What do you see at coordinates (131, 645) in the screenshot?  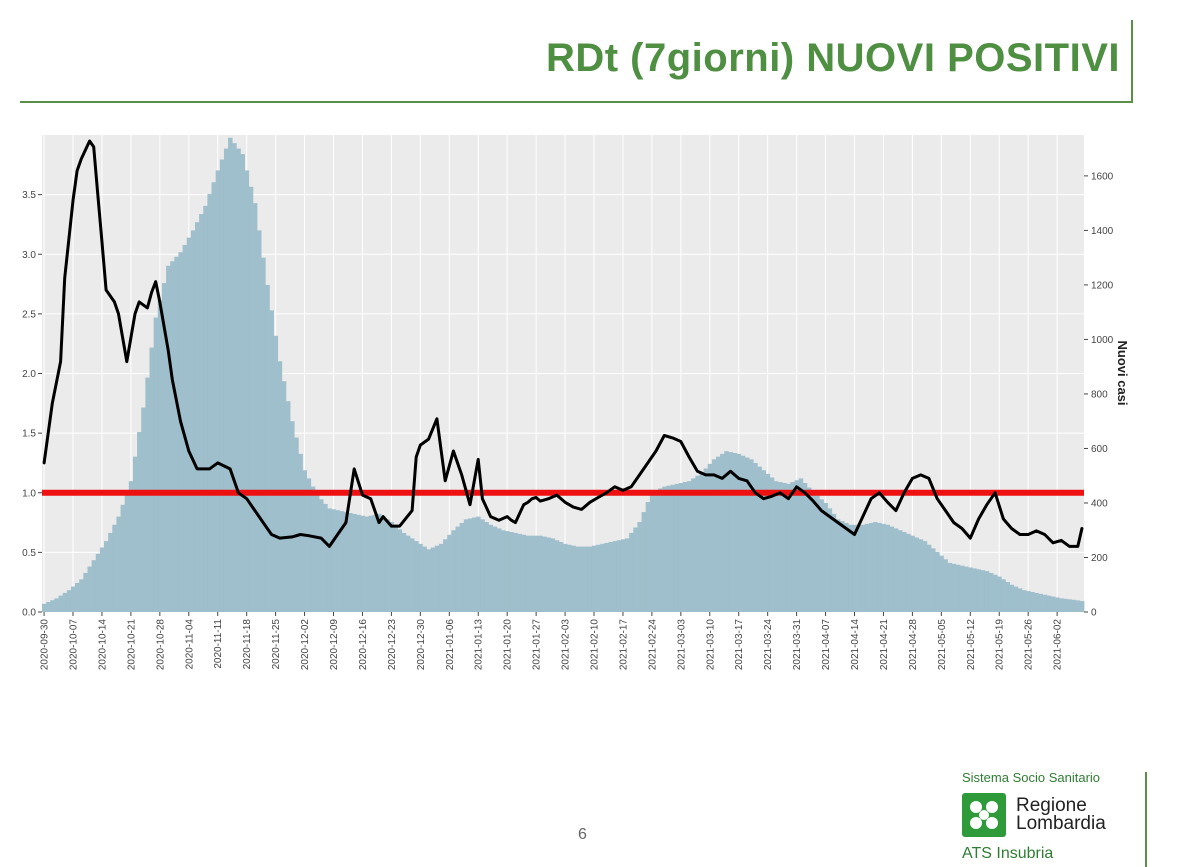 I see `x-axis-tick-label: 2020-10-21` at bounding box center [131, 645].